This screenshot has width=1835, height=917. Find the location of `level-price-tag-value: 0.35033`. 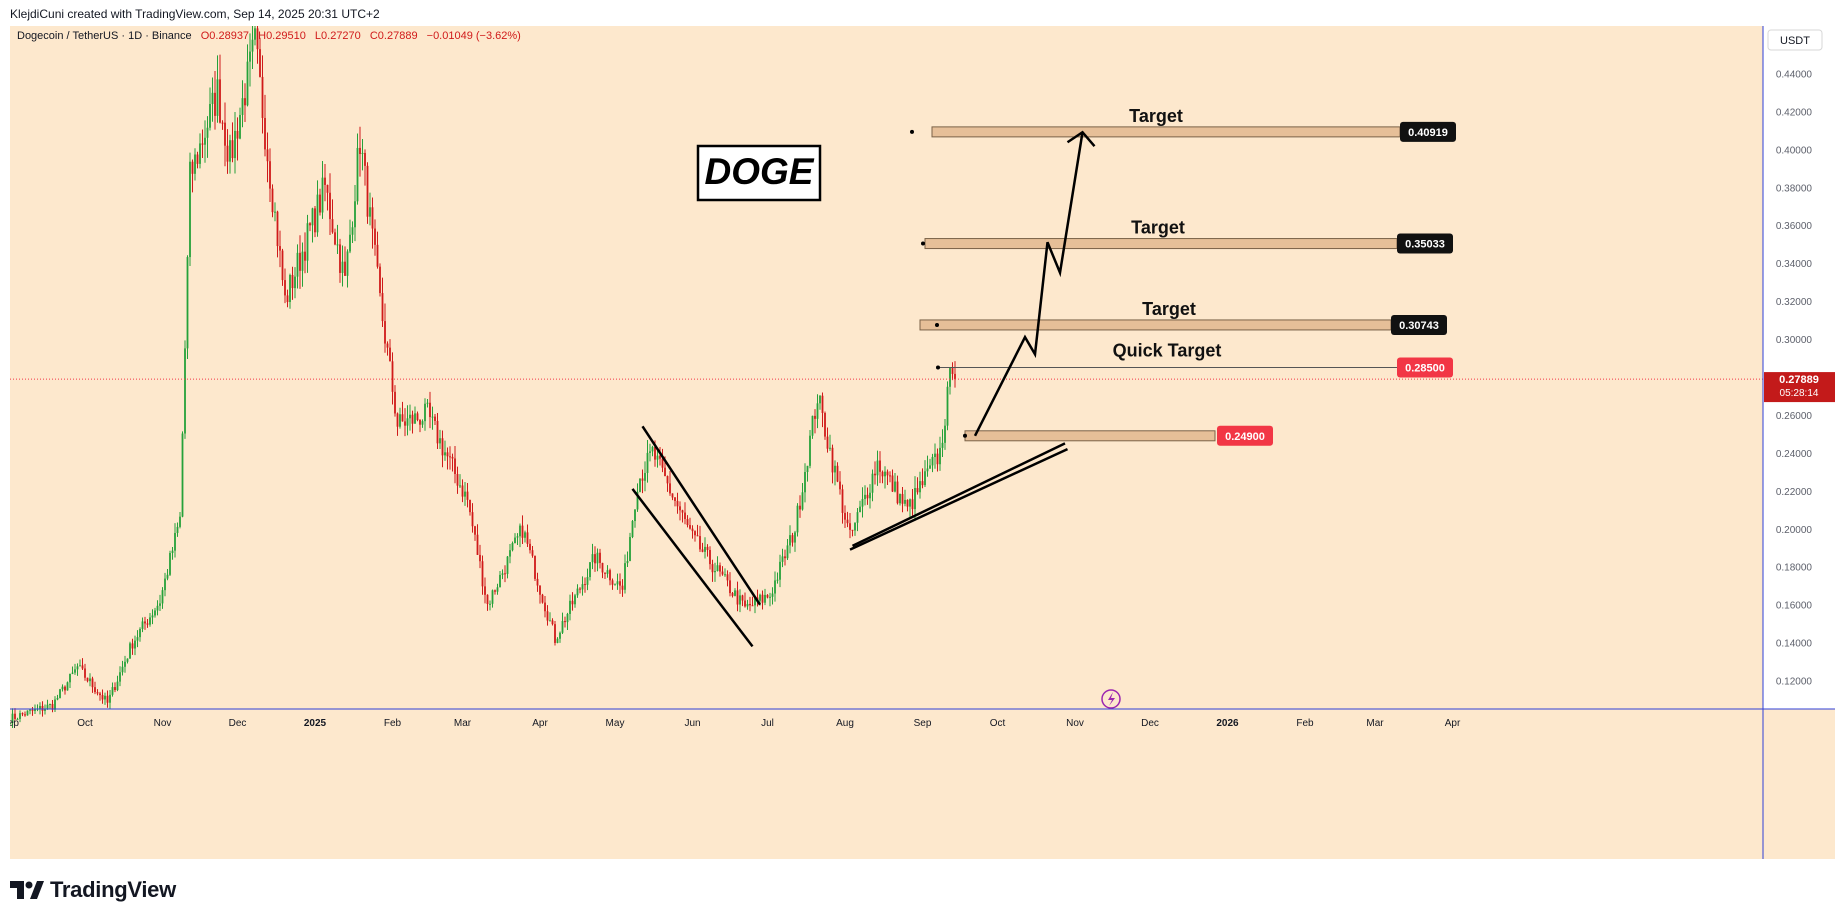

level-price-tag-value: 0.35033 is located at coordinates (1425, 245).